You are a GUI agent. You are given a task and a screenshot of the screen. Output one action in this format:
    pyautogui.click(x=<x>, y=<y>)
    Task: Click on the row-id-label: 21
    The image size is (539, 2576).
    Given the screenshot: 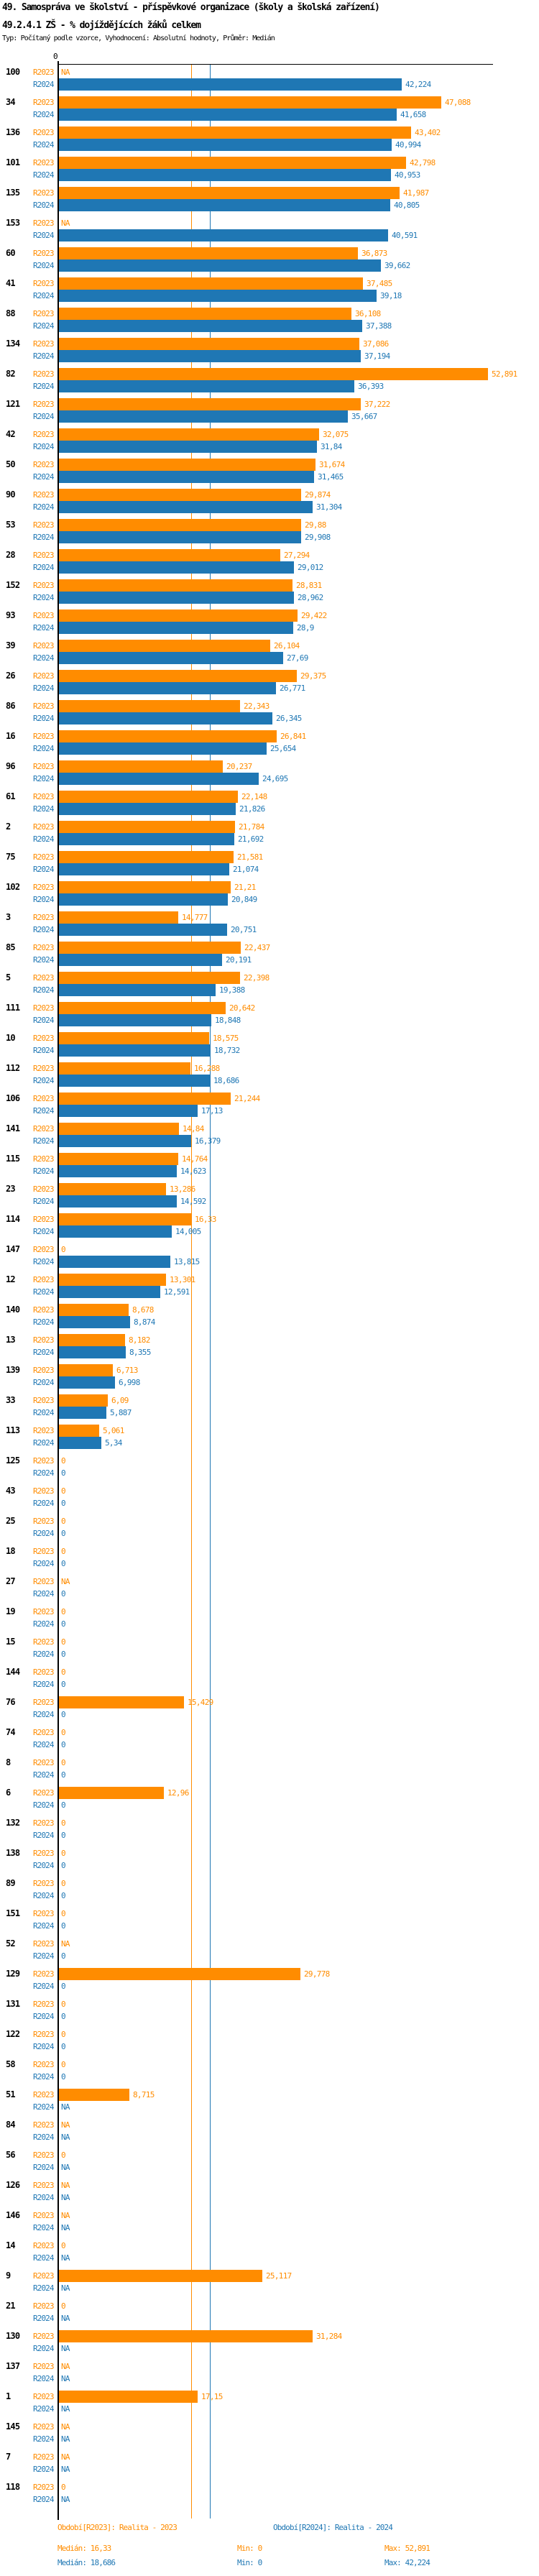 What is the action you would take?
    pyautogui.click(x=11, y=2306)
    